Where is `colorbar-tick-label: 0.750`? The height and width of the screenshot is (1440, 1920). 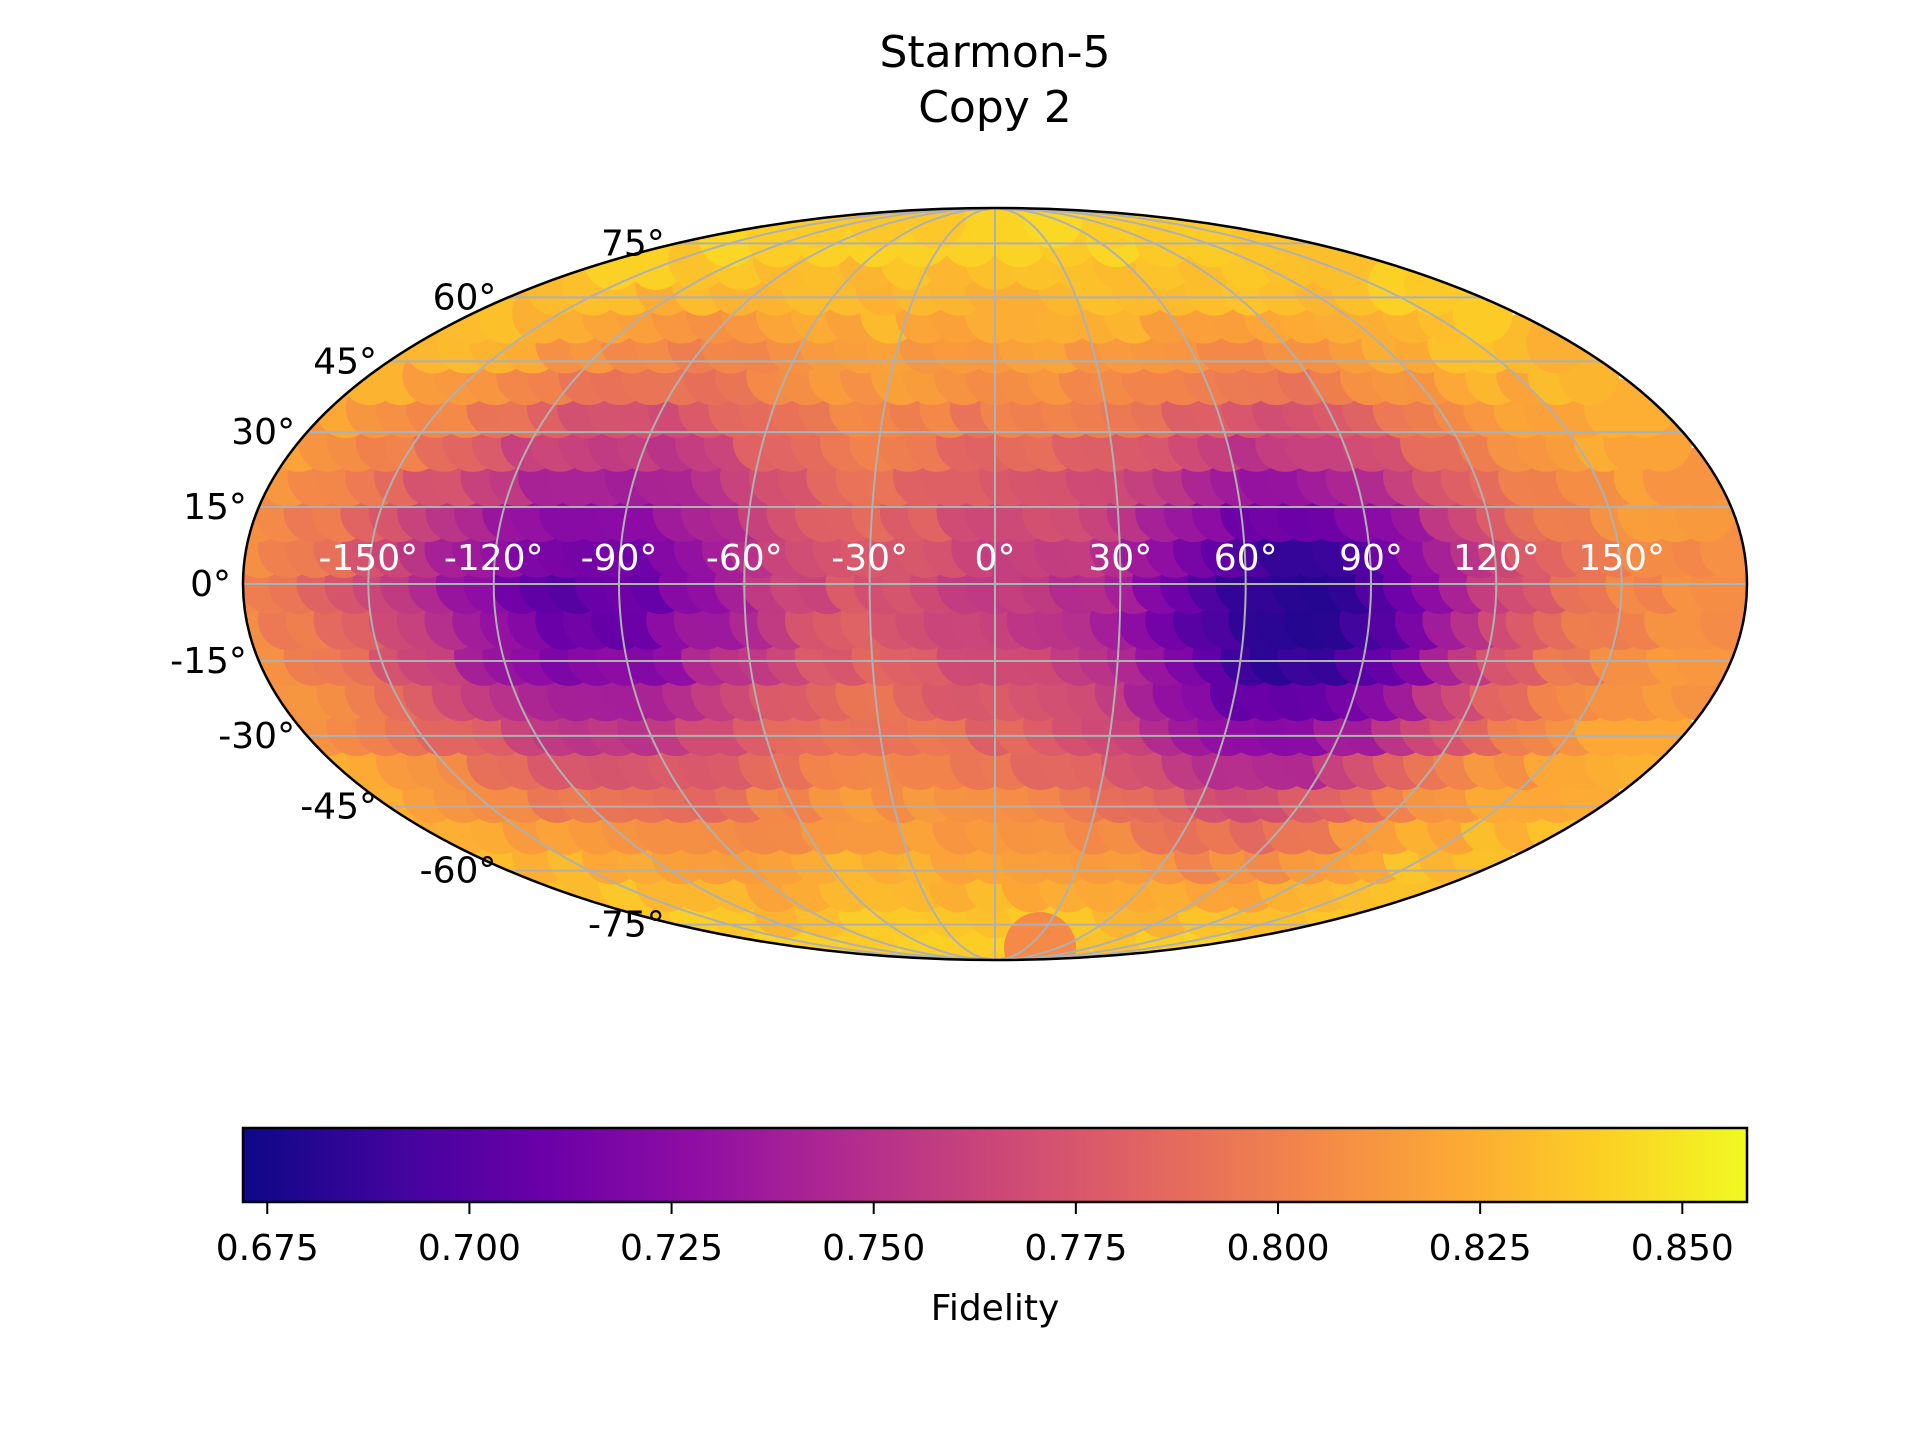
colorbar-tick-label: 0.750 is located at coordinates (873, 1248).